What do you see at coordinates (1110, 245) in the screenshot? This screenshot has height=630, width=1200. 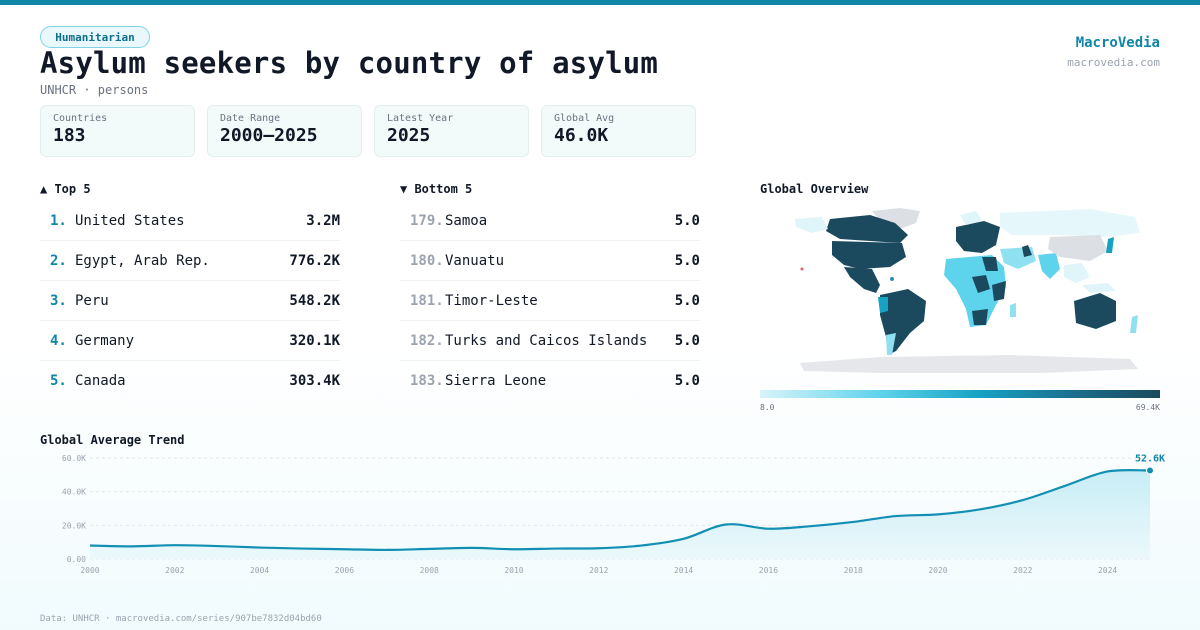 I see `map-region-japan` at bounding box center [1110, 245].